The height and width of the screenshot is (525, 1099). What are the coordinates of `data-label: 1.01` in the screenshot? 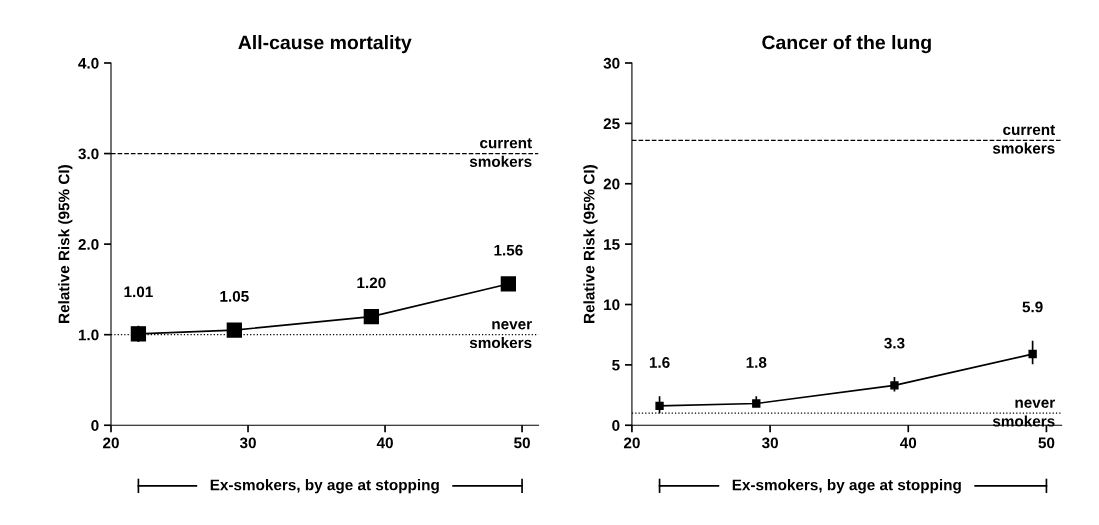 It's located at (138, 292).